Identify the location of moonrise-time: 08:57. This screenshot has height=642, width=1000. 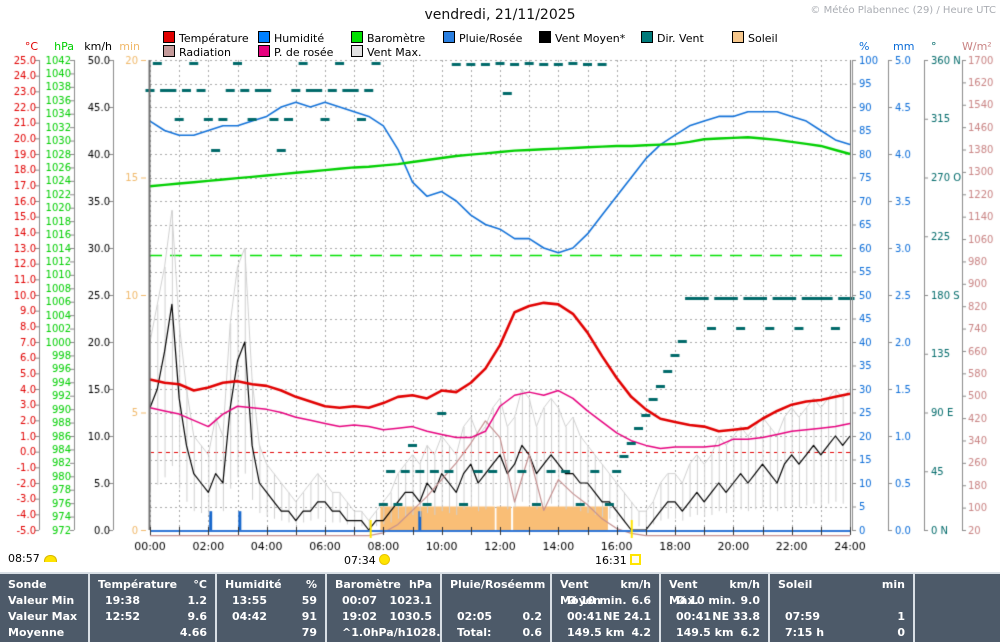
(32, 558).